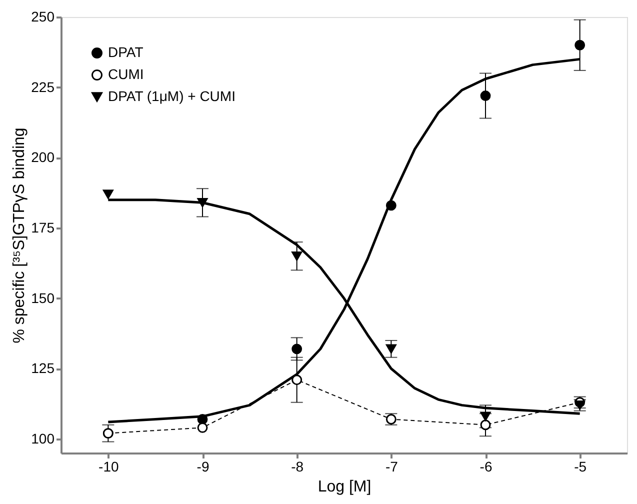 The height and width of the screenshot is (504, 637). I want to click on legend-label: DPAT, so click(126, 52).